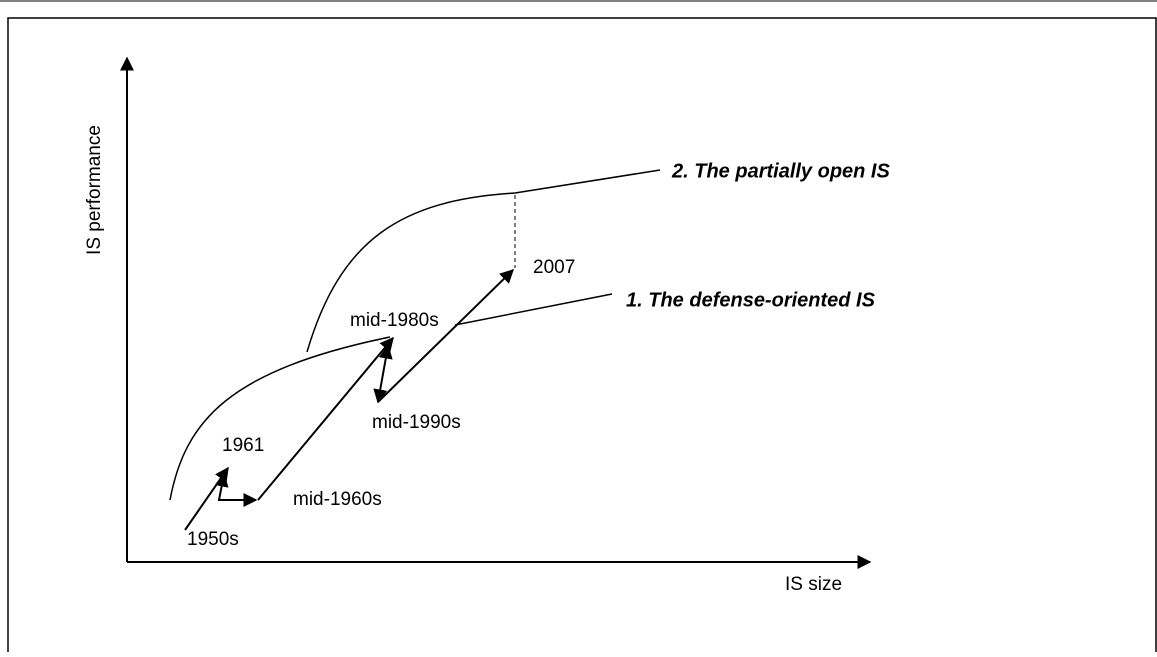  Describe the element at coordinates (554, 267) in the screenshot. I see `point-label: 2007` at that location.